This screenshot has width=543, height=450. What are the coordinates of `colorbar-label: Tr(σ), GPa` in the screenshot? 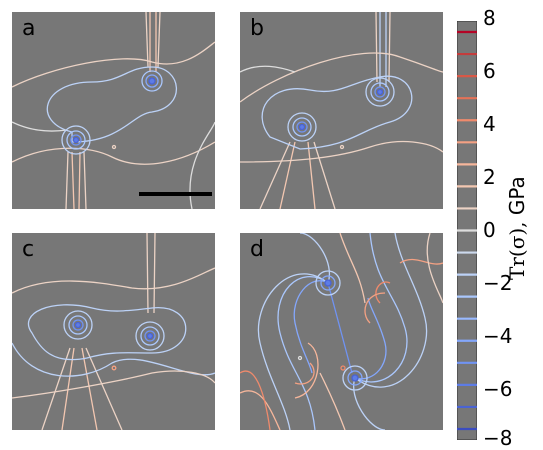 It's located at (517, 228).